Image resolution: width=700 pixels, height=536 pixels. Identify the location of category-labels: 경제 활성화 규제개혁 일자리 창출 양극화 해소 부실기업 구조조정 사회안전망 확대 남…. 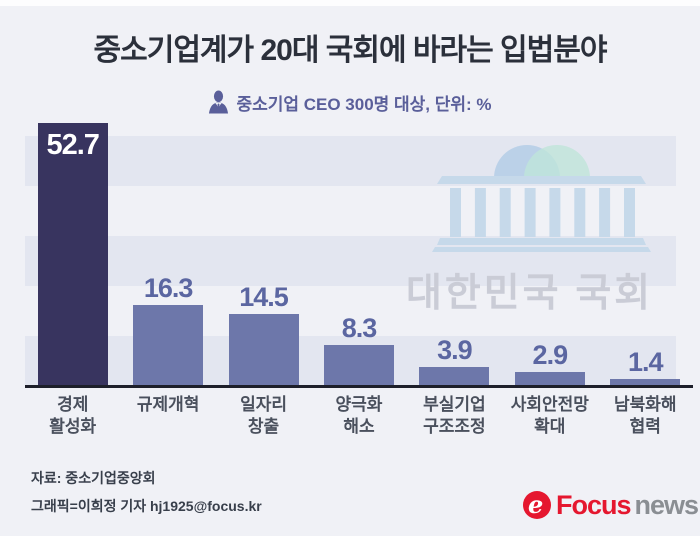
(359, 416).